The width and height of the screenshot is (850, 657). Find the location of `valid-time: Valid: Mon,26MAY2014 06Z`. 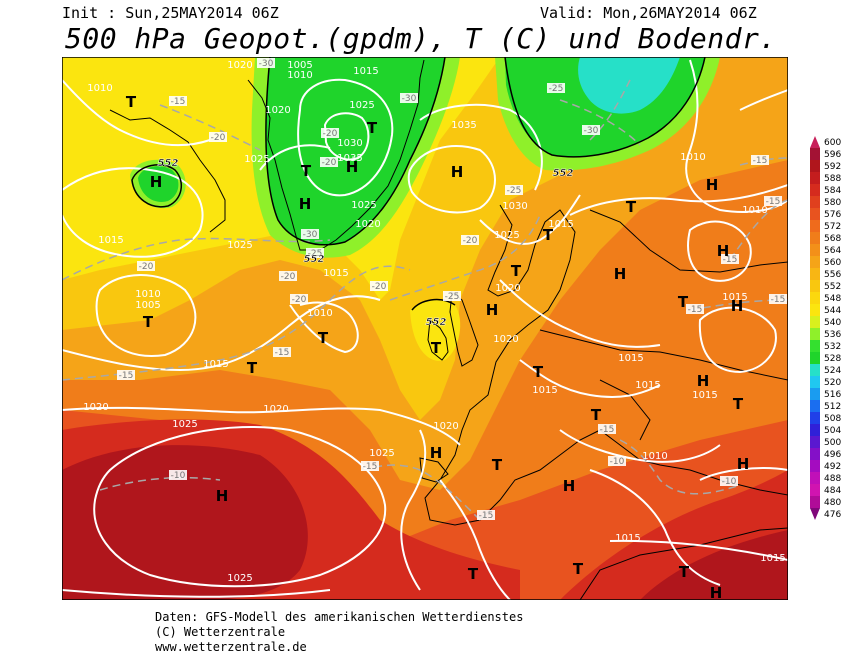

valid-time: Valid: Mon,26MAY2014 06Z is located at coordinates (648, 13).